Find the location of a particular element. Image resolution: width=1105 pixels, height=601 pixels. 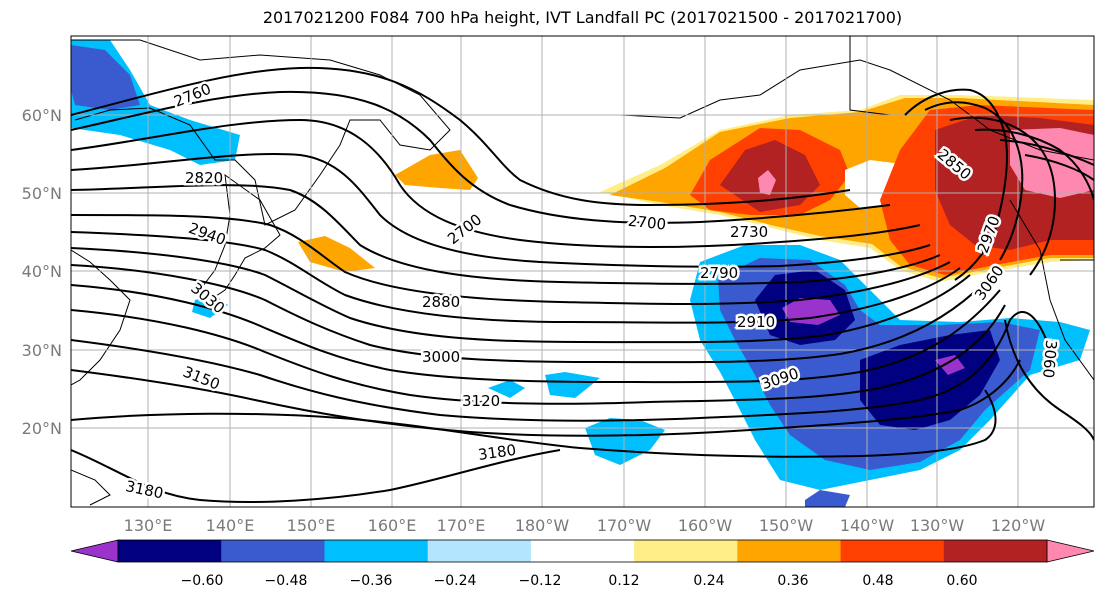

lon-label: 120°W is located at coordinates (1018, 525).